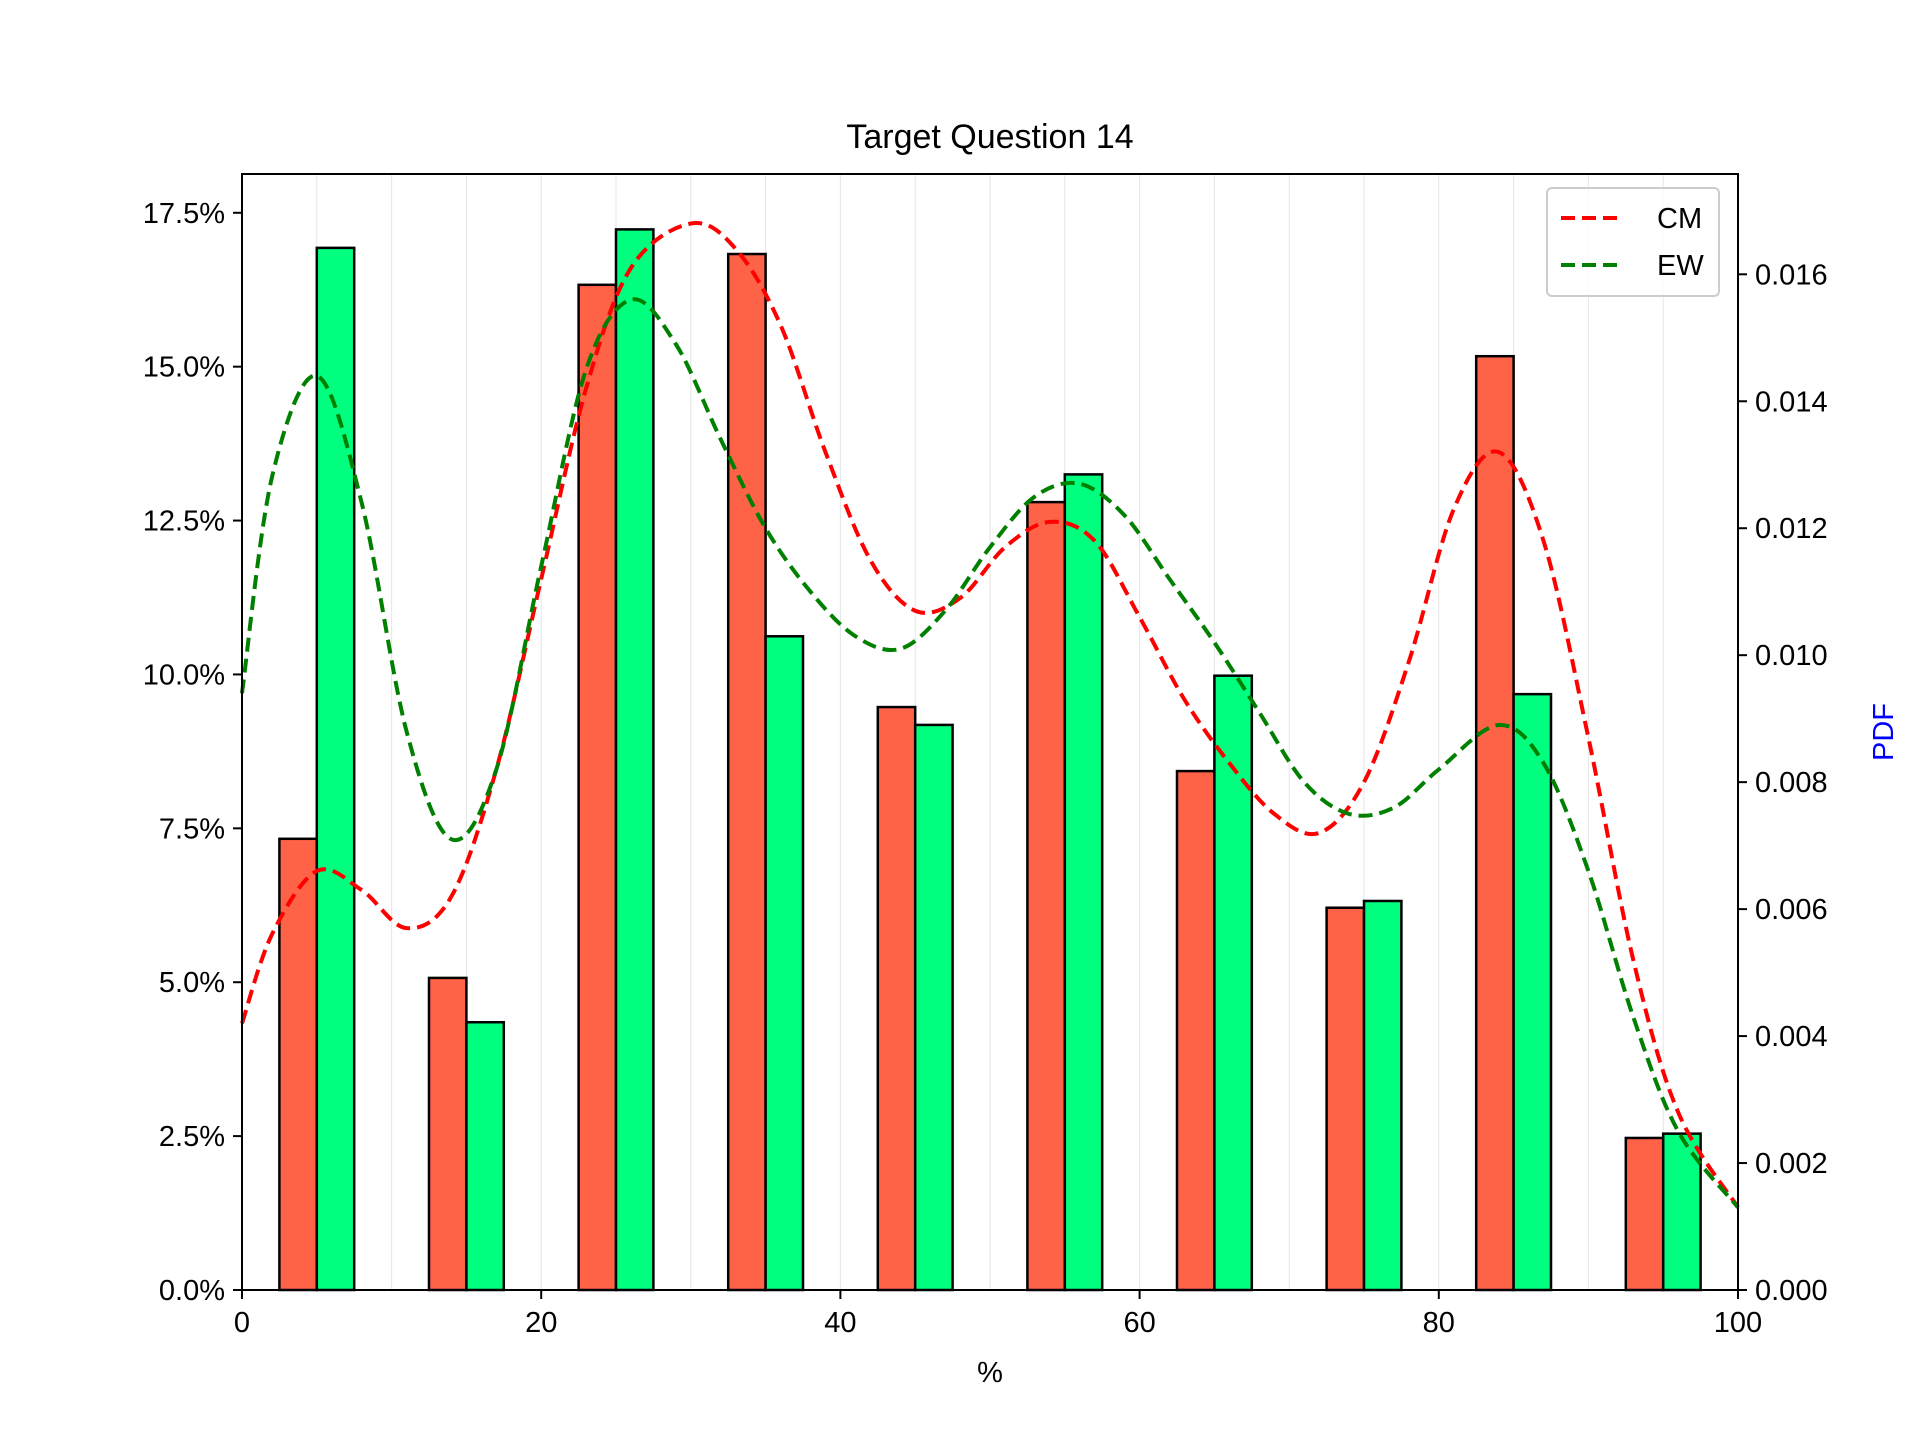 The image size is (1920, 1440). Describe the element at coordinates (1791, 529) in the screenshot. I see `right-tick-label: 0.012` at that location.